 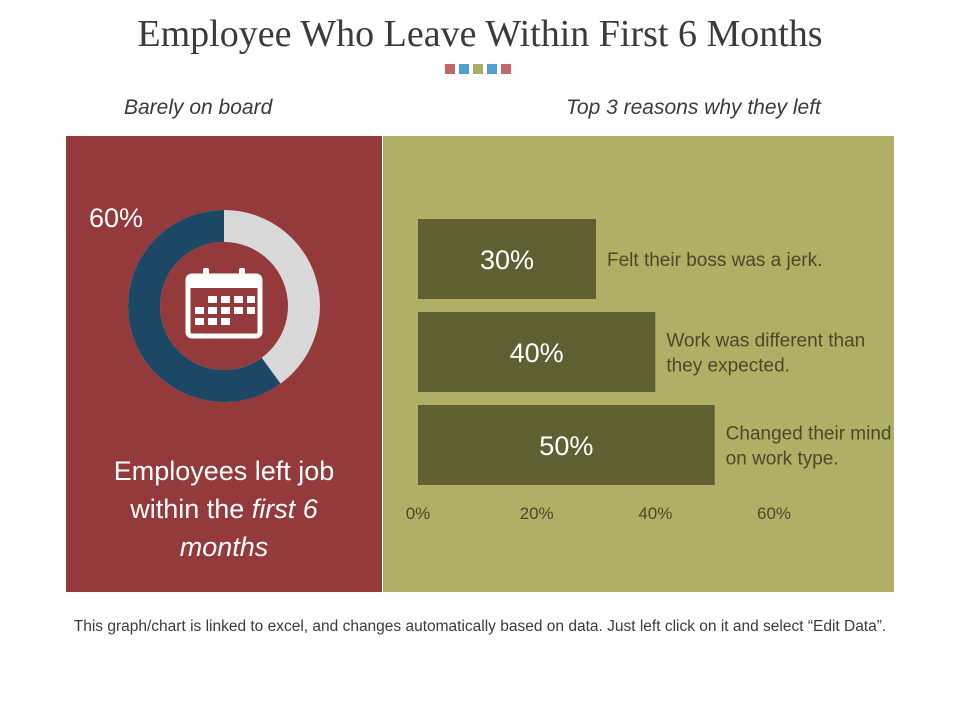 I want to click on bar-value-label: 50%, so click(x=566, y=446).